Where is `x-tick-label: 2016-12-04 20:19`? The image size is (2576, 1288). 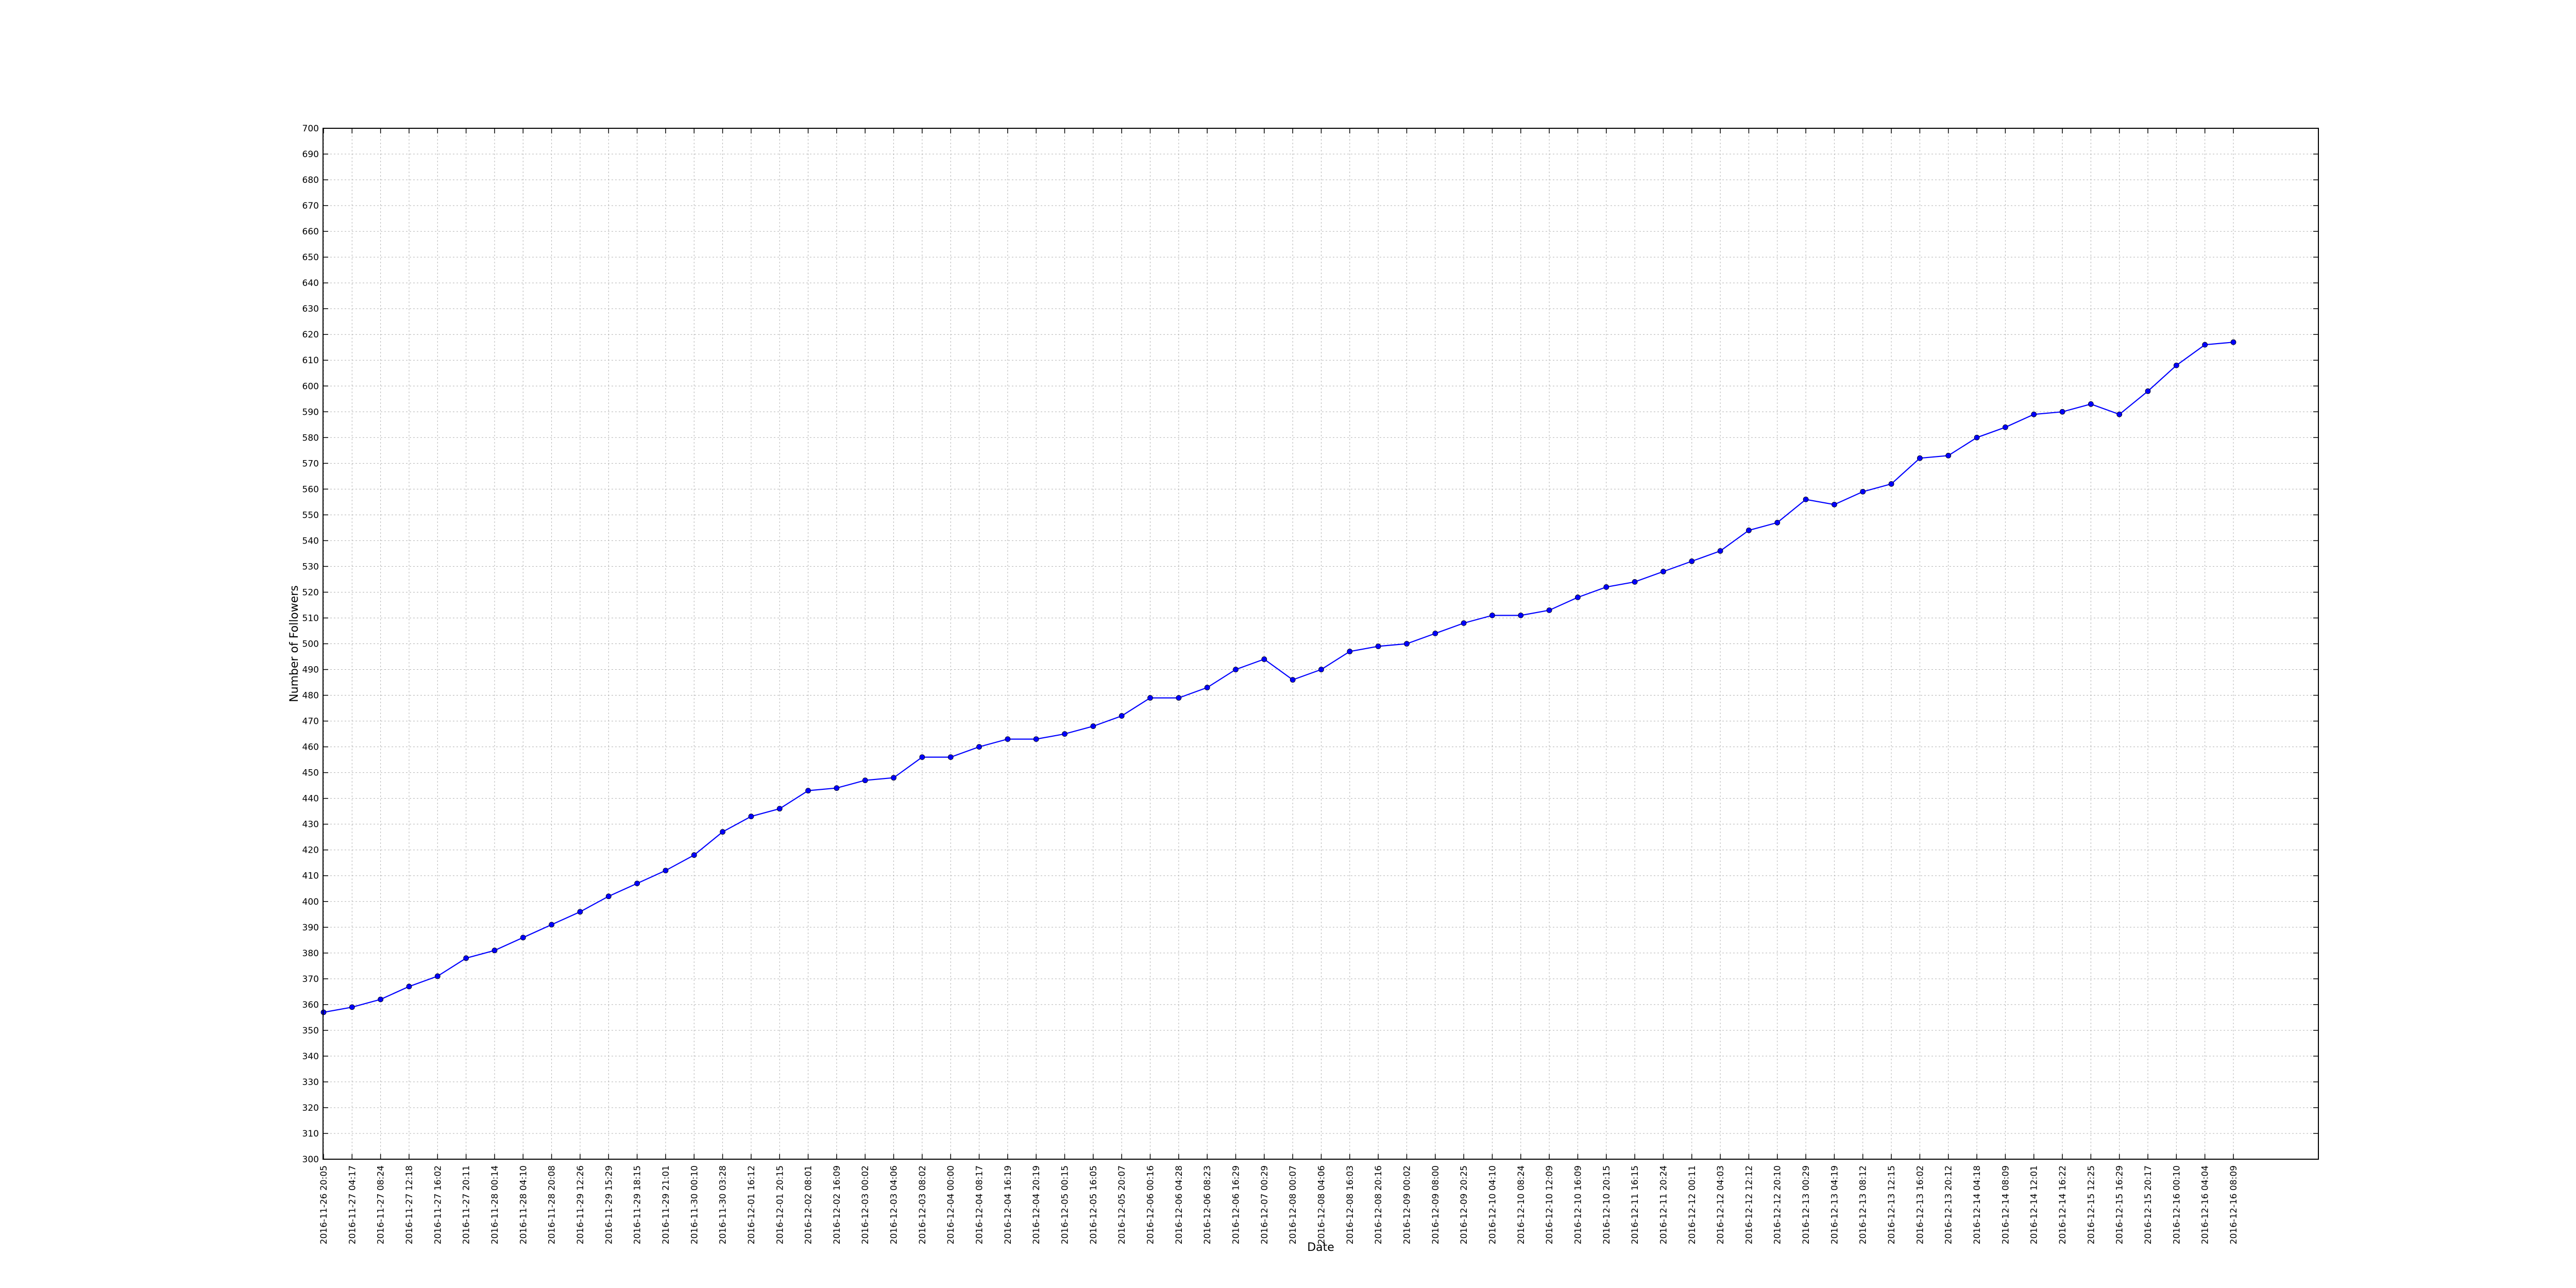
x-tick-label: 2016-12-04 20:19 is located at coordinates (1036, 1204).